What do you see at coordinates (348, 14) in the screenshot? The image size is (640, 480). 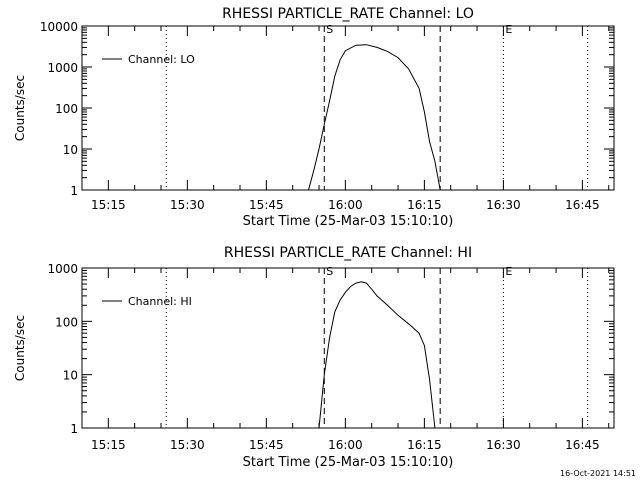 I see `chart-title: RHESSI PARTICLE_RATE Channel: LO` at bounding box center [348, 14].